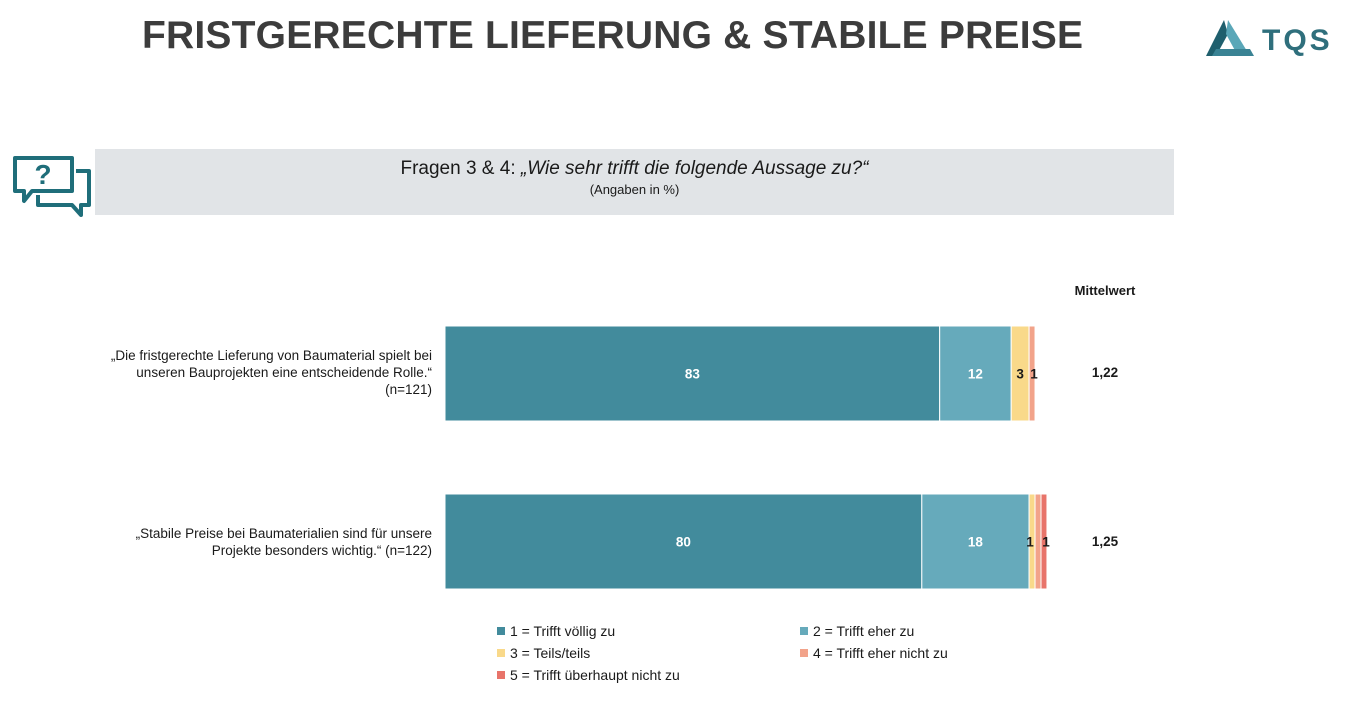 The height and width of the screenshot is (709, 1348). I want to click on bar-data-label-2-5: 1, so click(1046, 542).